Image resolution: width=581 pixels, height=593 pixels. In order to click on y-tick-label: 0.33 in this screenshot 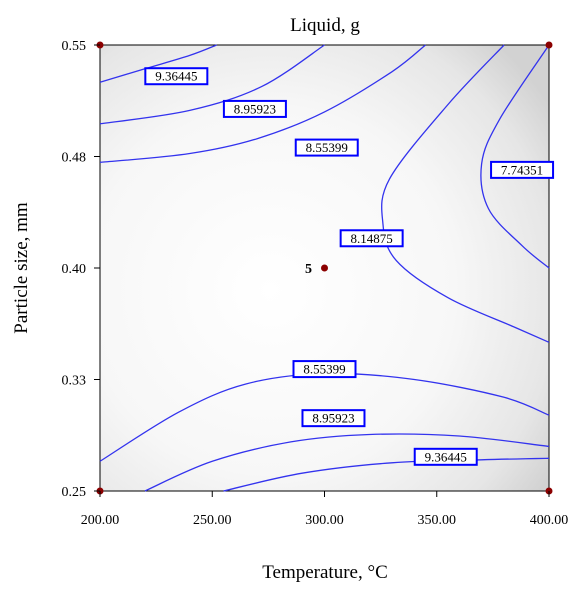, I will do `click(74, 381)`.